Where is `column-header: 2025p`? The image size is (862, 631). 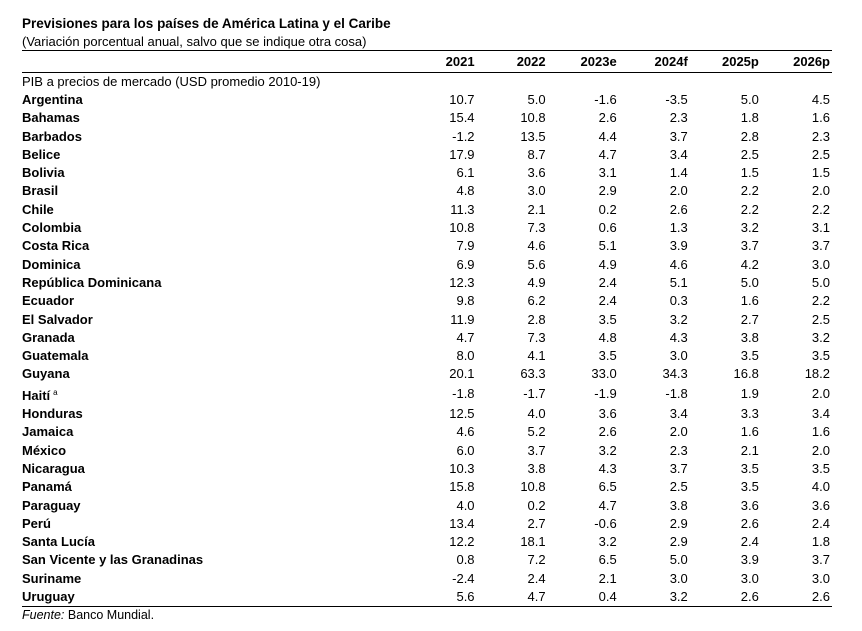
column-header: 2025p is located at coordinates (725, 61).